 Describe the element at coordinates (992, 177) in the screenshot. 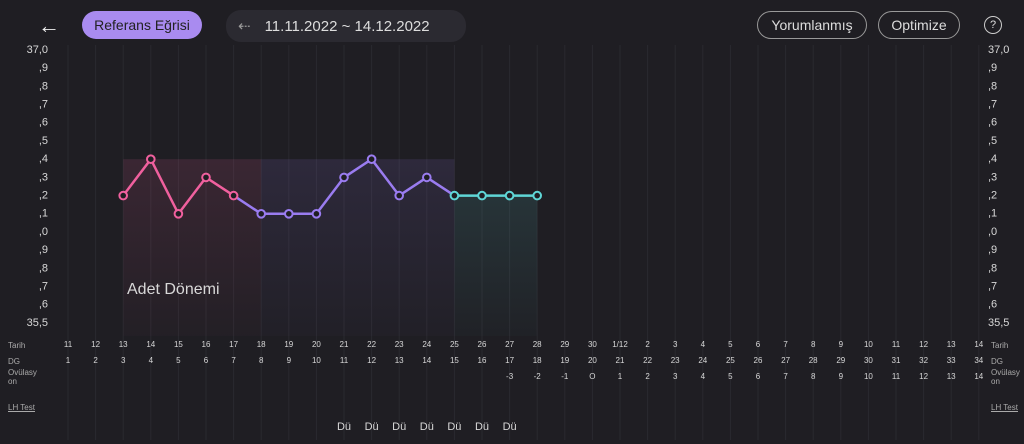

I see `y2-tick-label: ,3` at that location.